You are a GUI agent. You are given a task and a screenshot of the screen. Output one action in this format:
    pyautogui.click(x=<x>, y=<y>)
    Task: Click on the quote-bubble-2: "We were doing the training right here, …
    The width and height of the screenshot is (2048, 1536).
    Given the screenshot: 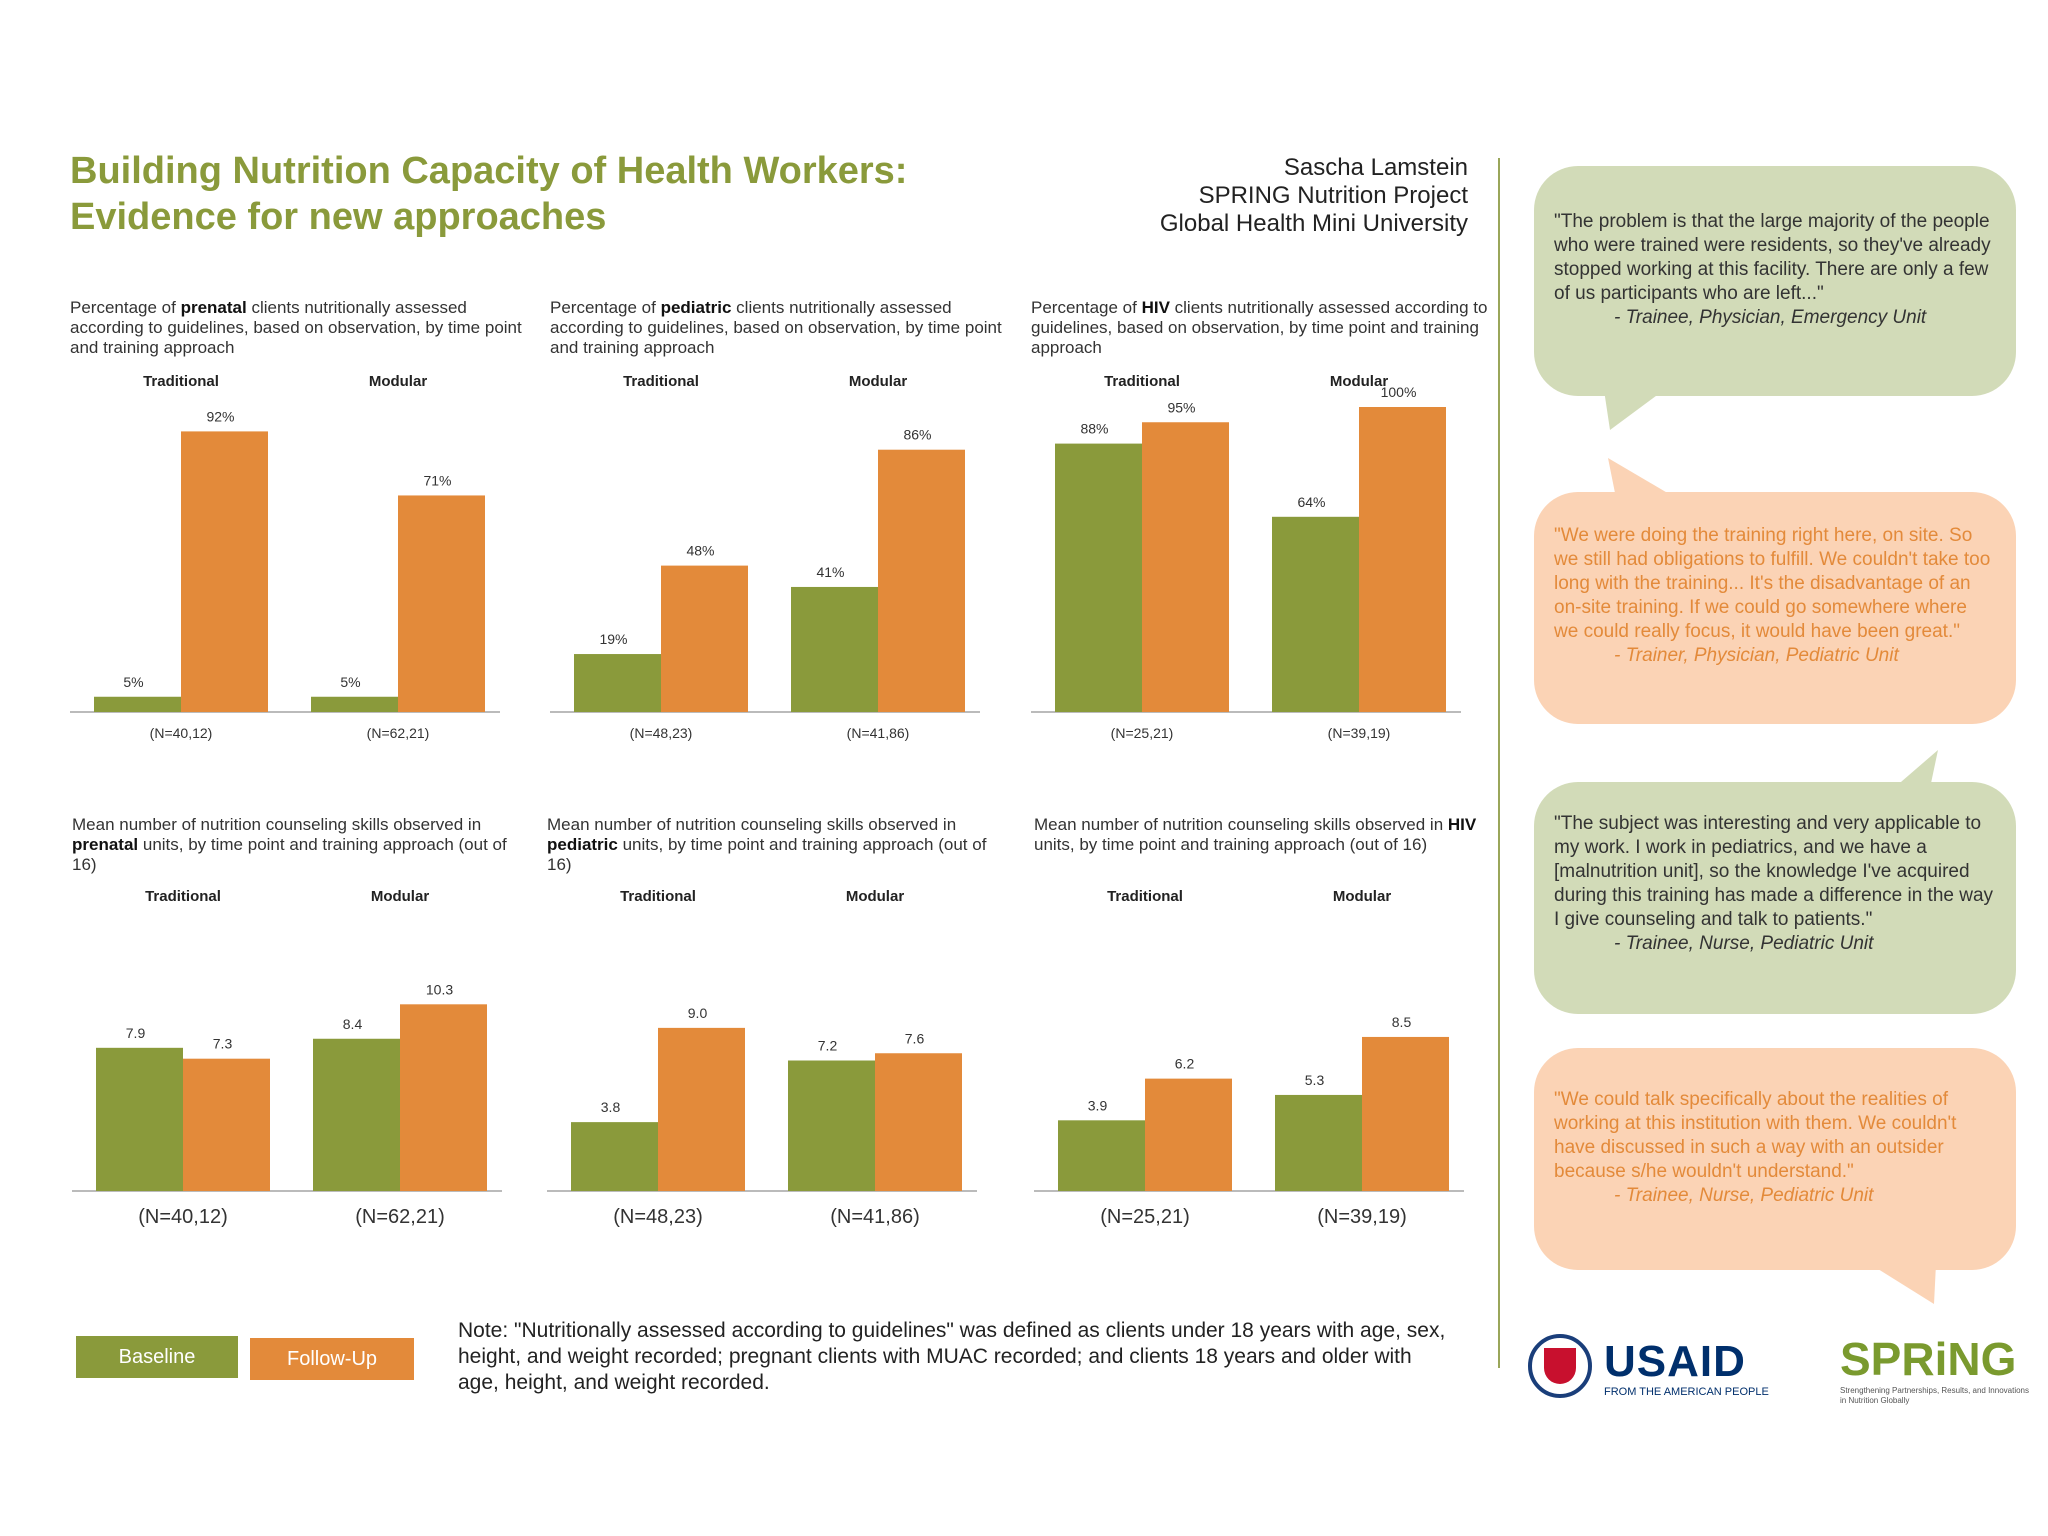 What is the action you would take?
    pyautogui.click(x=1775, y=608)
    